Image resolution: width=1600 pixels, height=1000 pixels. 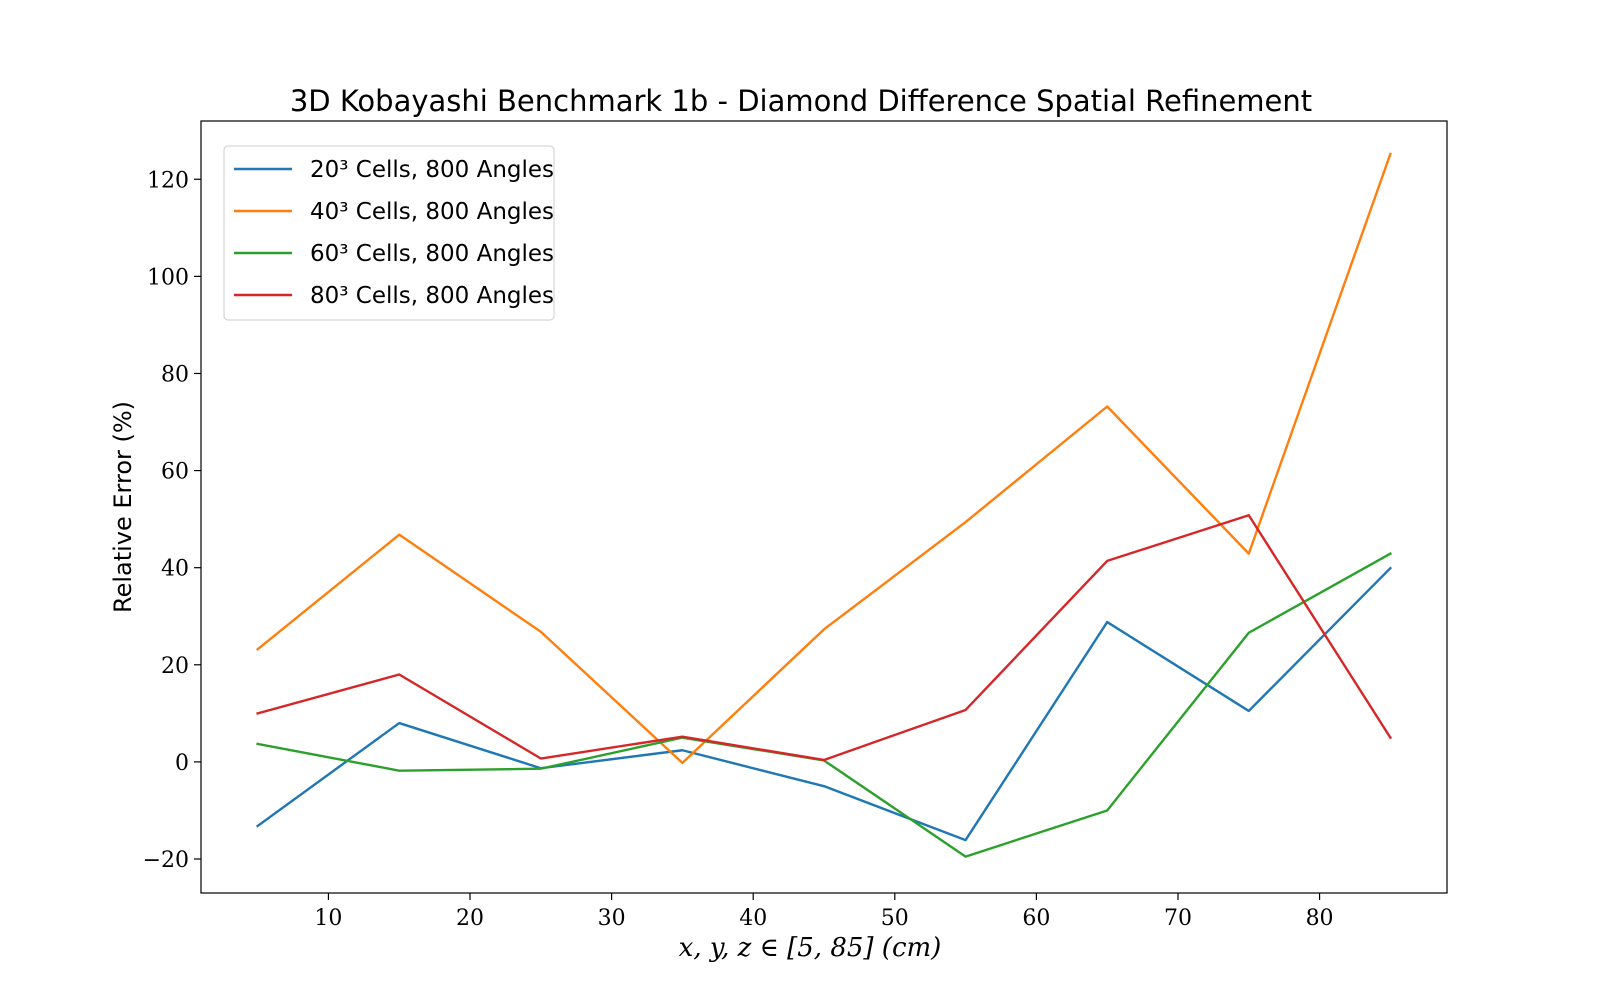 I want to click on x-tick-label: 30, so click(x=612, y=918).